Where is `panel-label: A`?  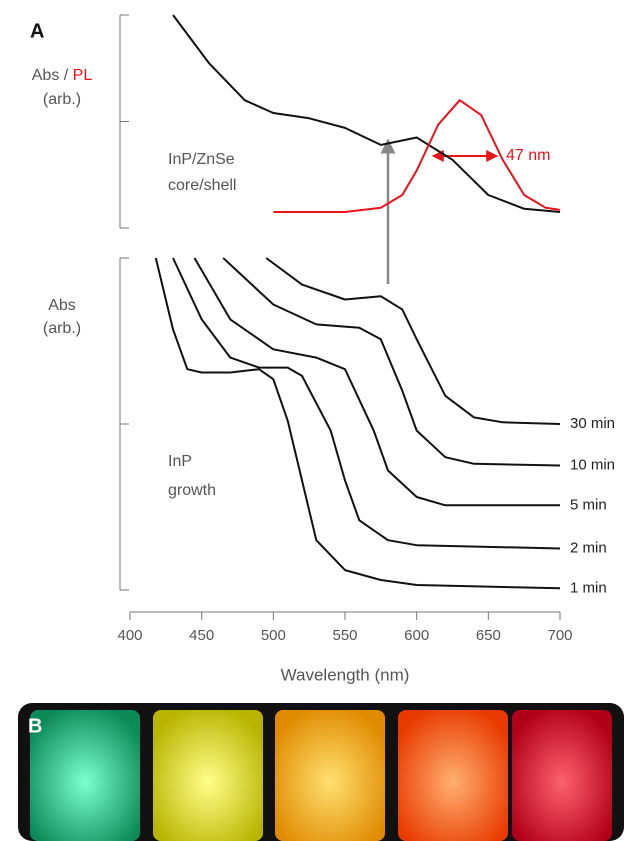 panel-label: A is located at coordinates (37, 31).